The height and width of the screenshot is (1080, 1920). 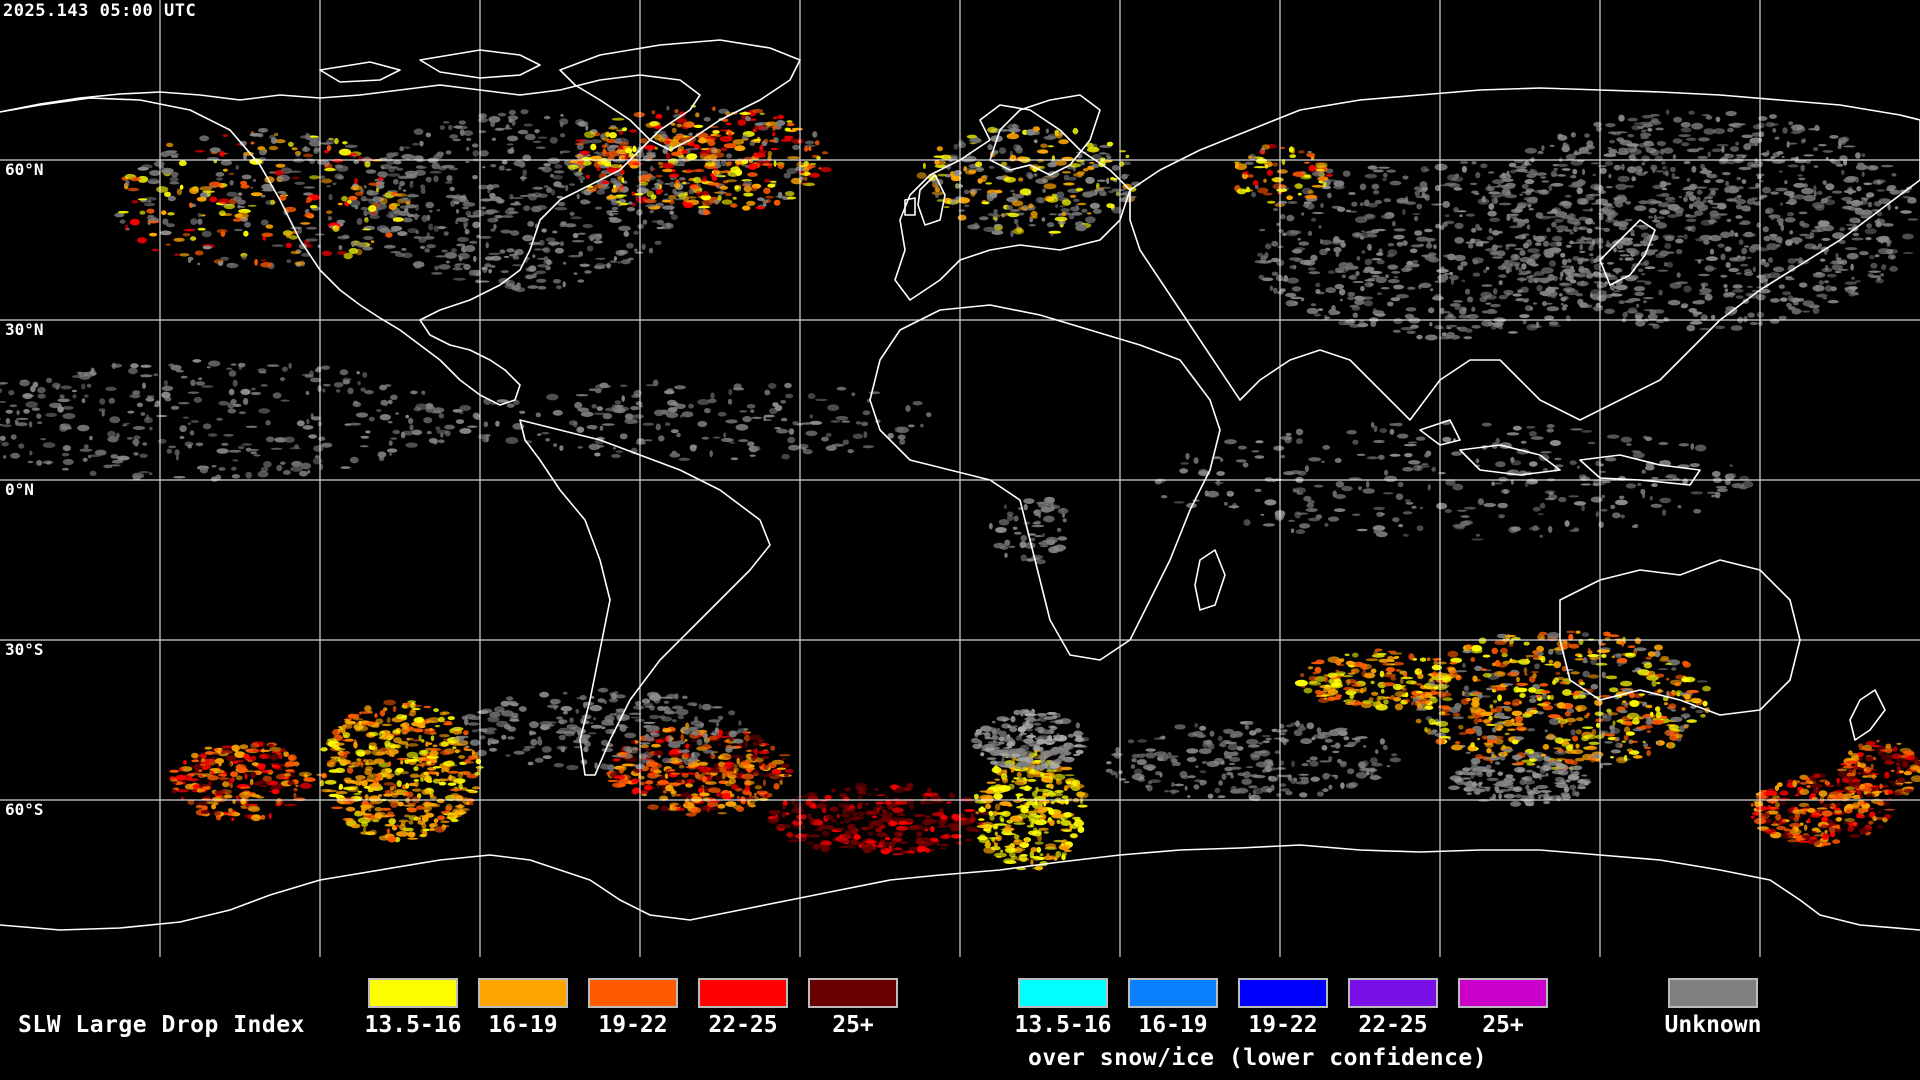 What do you see at coordinates (430, 66) in the screenshot?
I see `coastline-arctic-islands` at bounding box center [430, 66].